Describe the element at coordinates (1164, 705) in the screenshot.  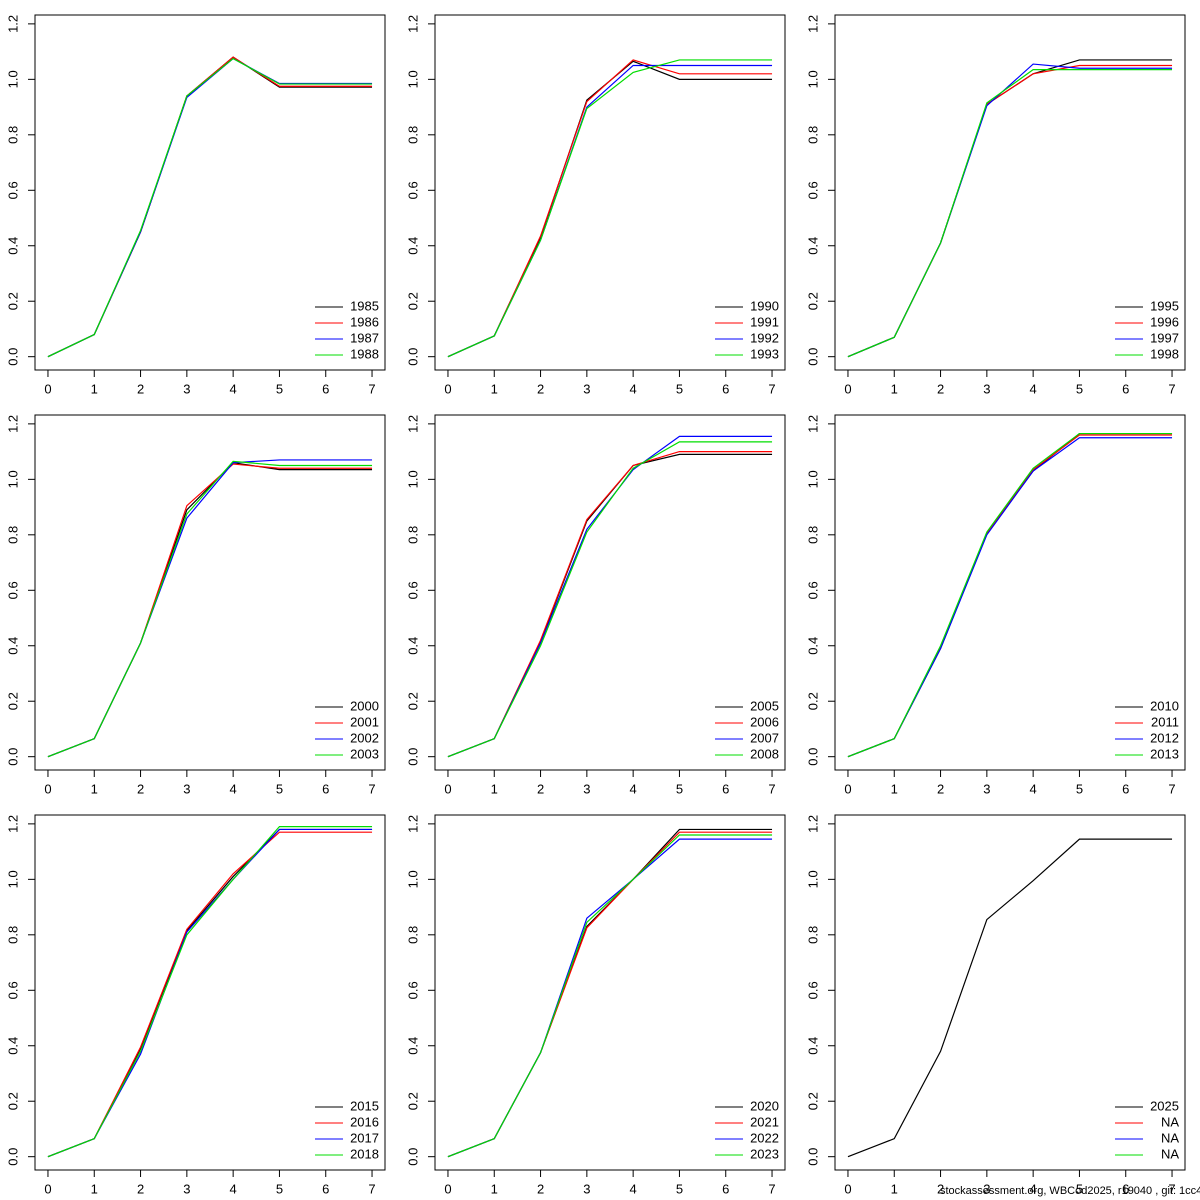
I see `legend-label: 2010` at that location.